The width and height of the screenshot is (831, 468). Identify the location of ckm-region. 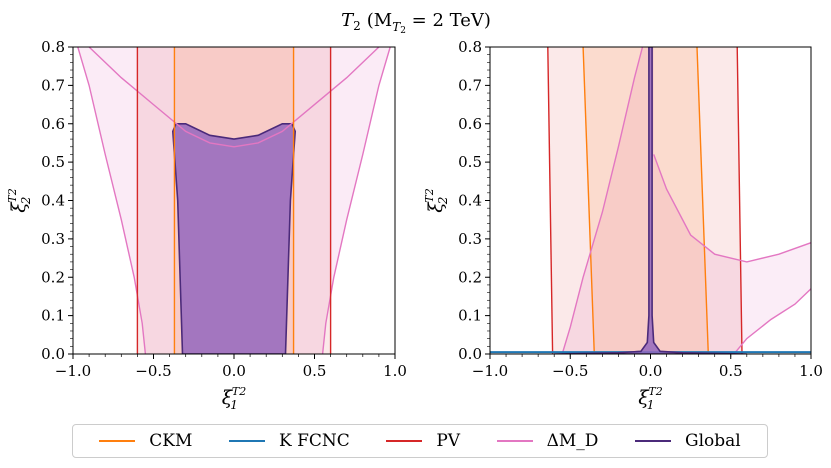
(646, 200).